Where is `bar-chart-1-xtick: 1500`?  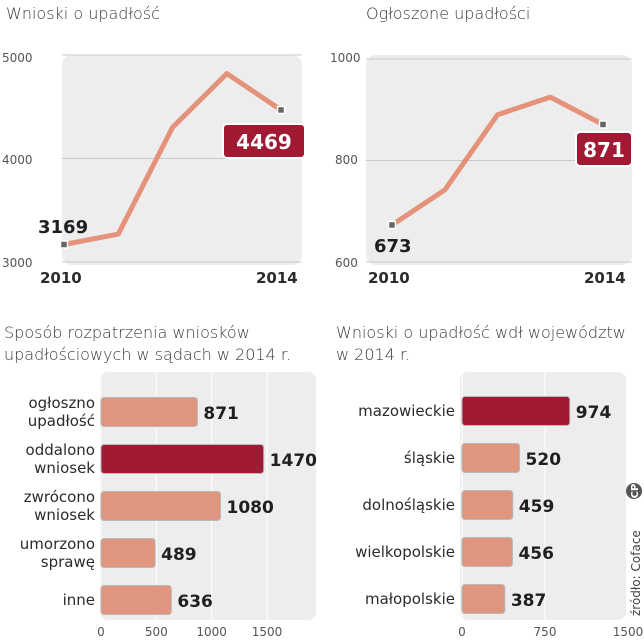 bar-chart-1-xtick: 1500 is located at coordinates (267, 632).